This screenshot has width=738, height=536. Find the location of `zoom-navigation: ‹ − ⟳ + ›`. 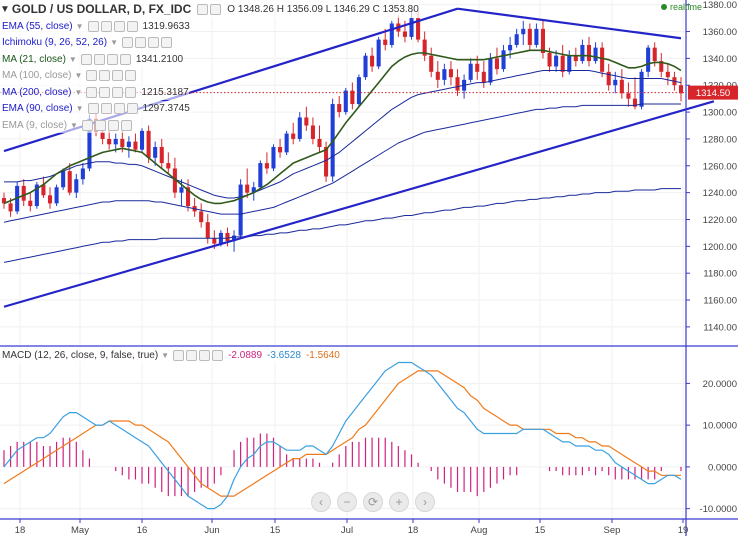

zoom-navigation: ‹ − ⟳ + › is located at coordinates (373, 502).